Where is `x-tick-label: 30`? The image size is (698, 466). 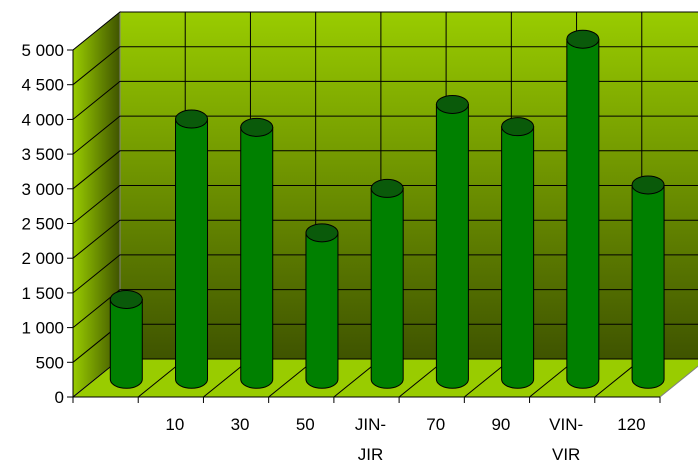 x-tick-label: 30 is located at coordinates (240, 424).